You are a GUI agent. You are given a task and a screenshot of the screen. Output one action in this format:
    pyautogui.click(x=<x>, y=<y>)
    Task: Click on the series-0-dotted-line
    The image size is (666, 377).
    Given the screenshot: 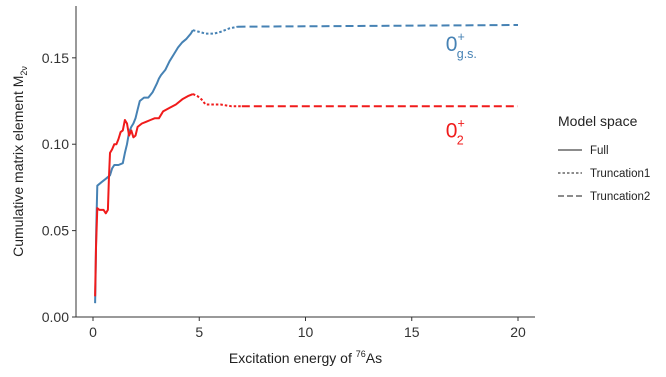 What is the action you would take?
    pyautogui.click(x=215, y=30)
    